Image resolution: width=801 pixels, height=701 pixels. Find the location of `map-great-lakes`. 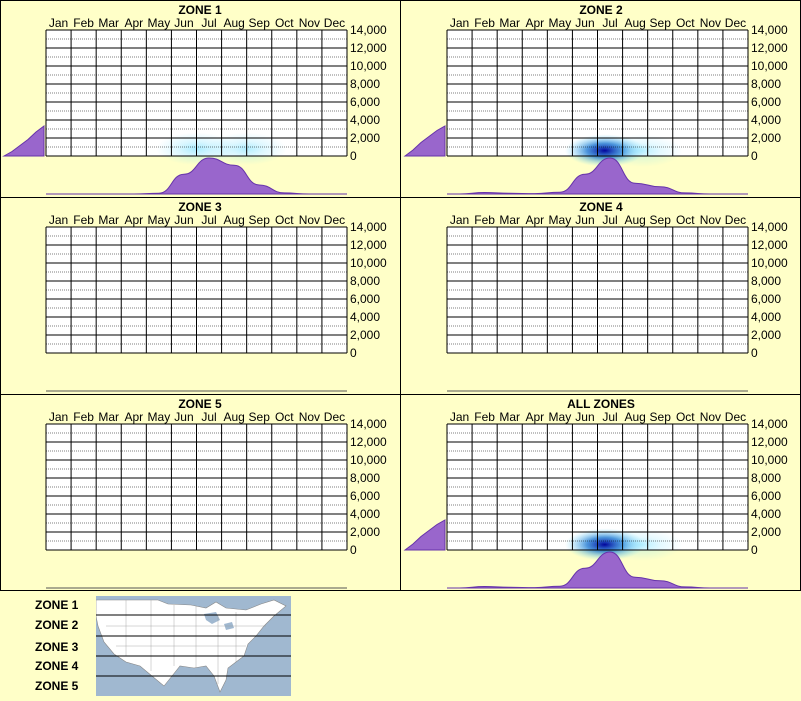

map-great-lakes is located at coordinates (219, 621).